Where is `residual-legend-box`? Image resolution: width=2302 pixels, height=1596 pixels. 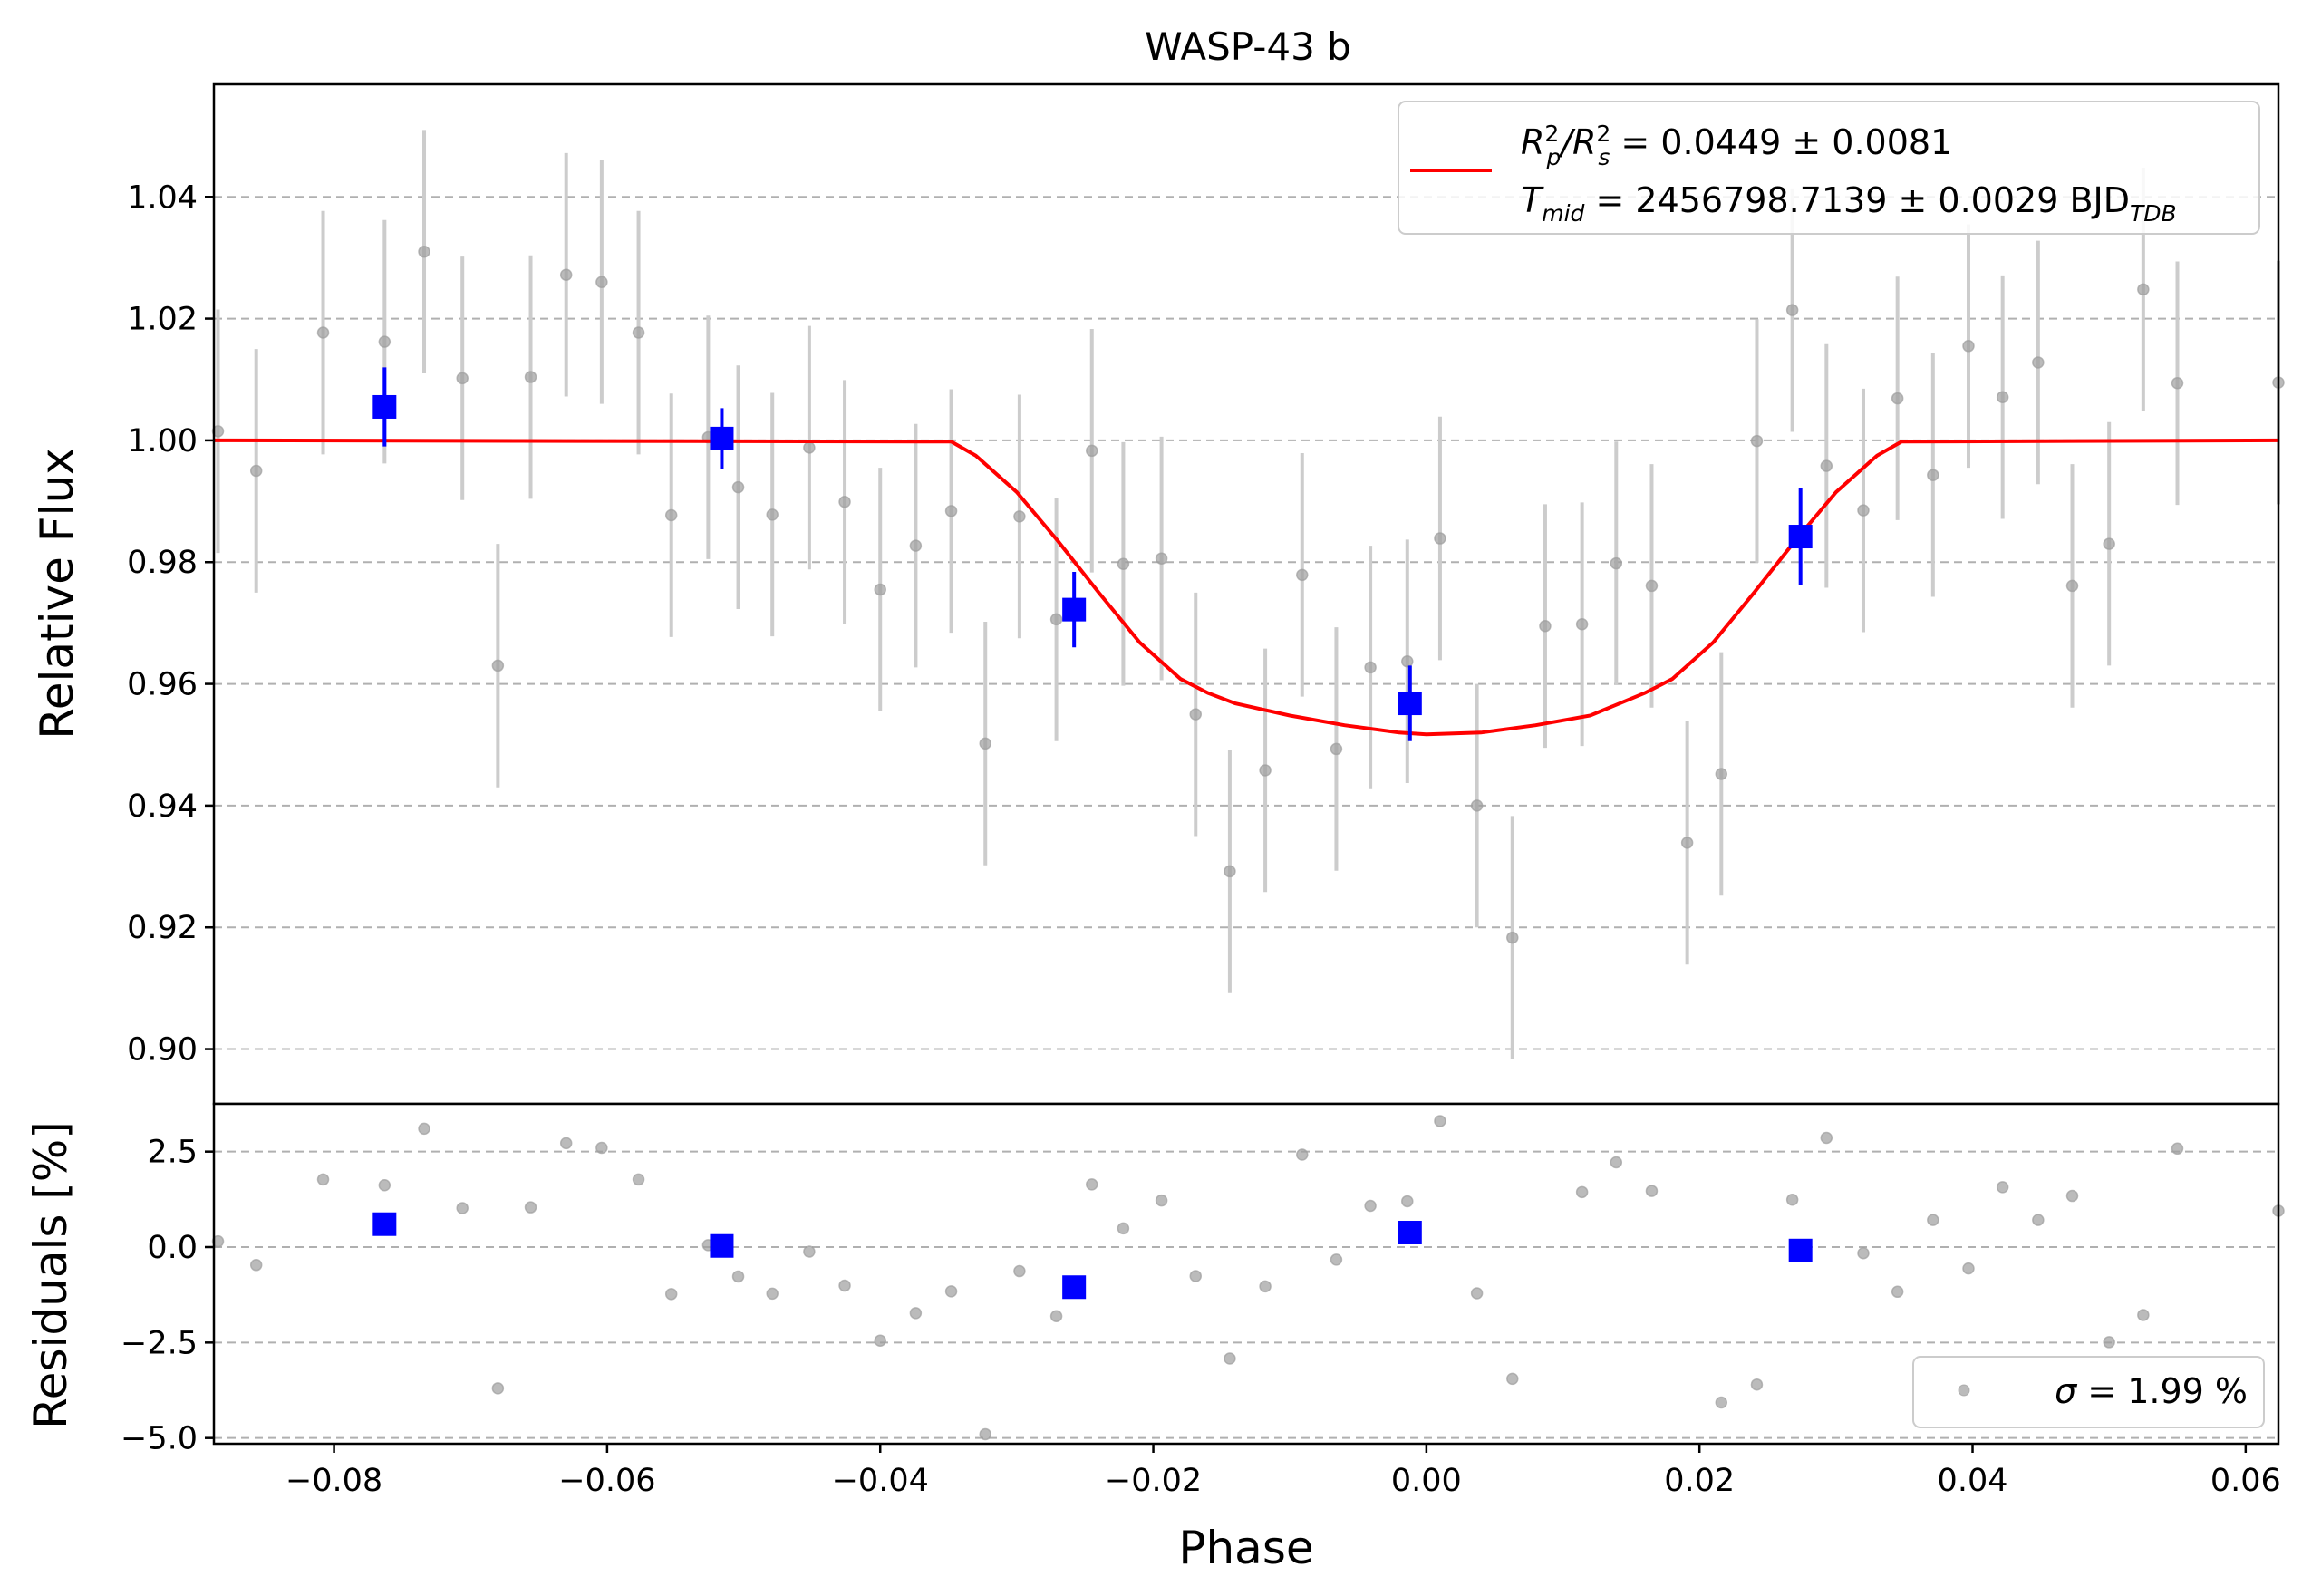 residual-legend-box is located at coordinates (2088, 1392).